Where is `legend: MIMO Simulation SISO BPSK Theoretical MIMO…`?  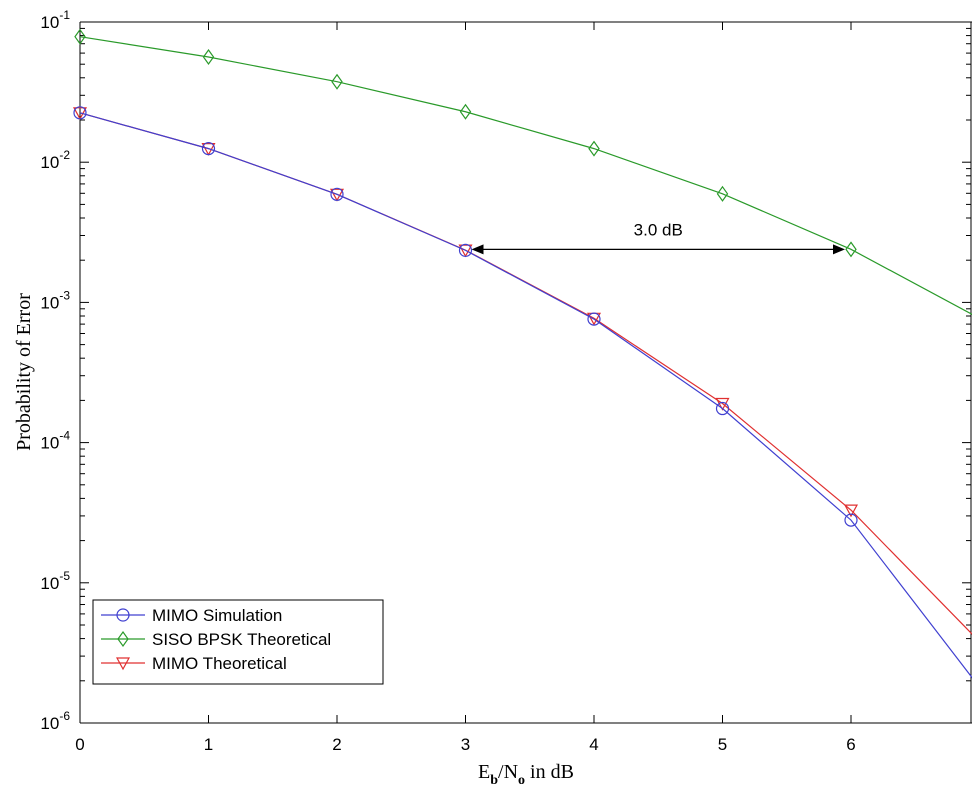 legend: MIMO Simulation SISO BPSK Theoretical MIMO… is located at coordinates (238, 642).